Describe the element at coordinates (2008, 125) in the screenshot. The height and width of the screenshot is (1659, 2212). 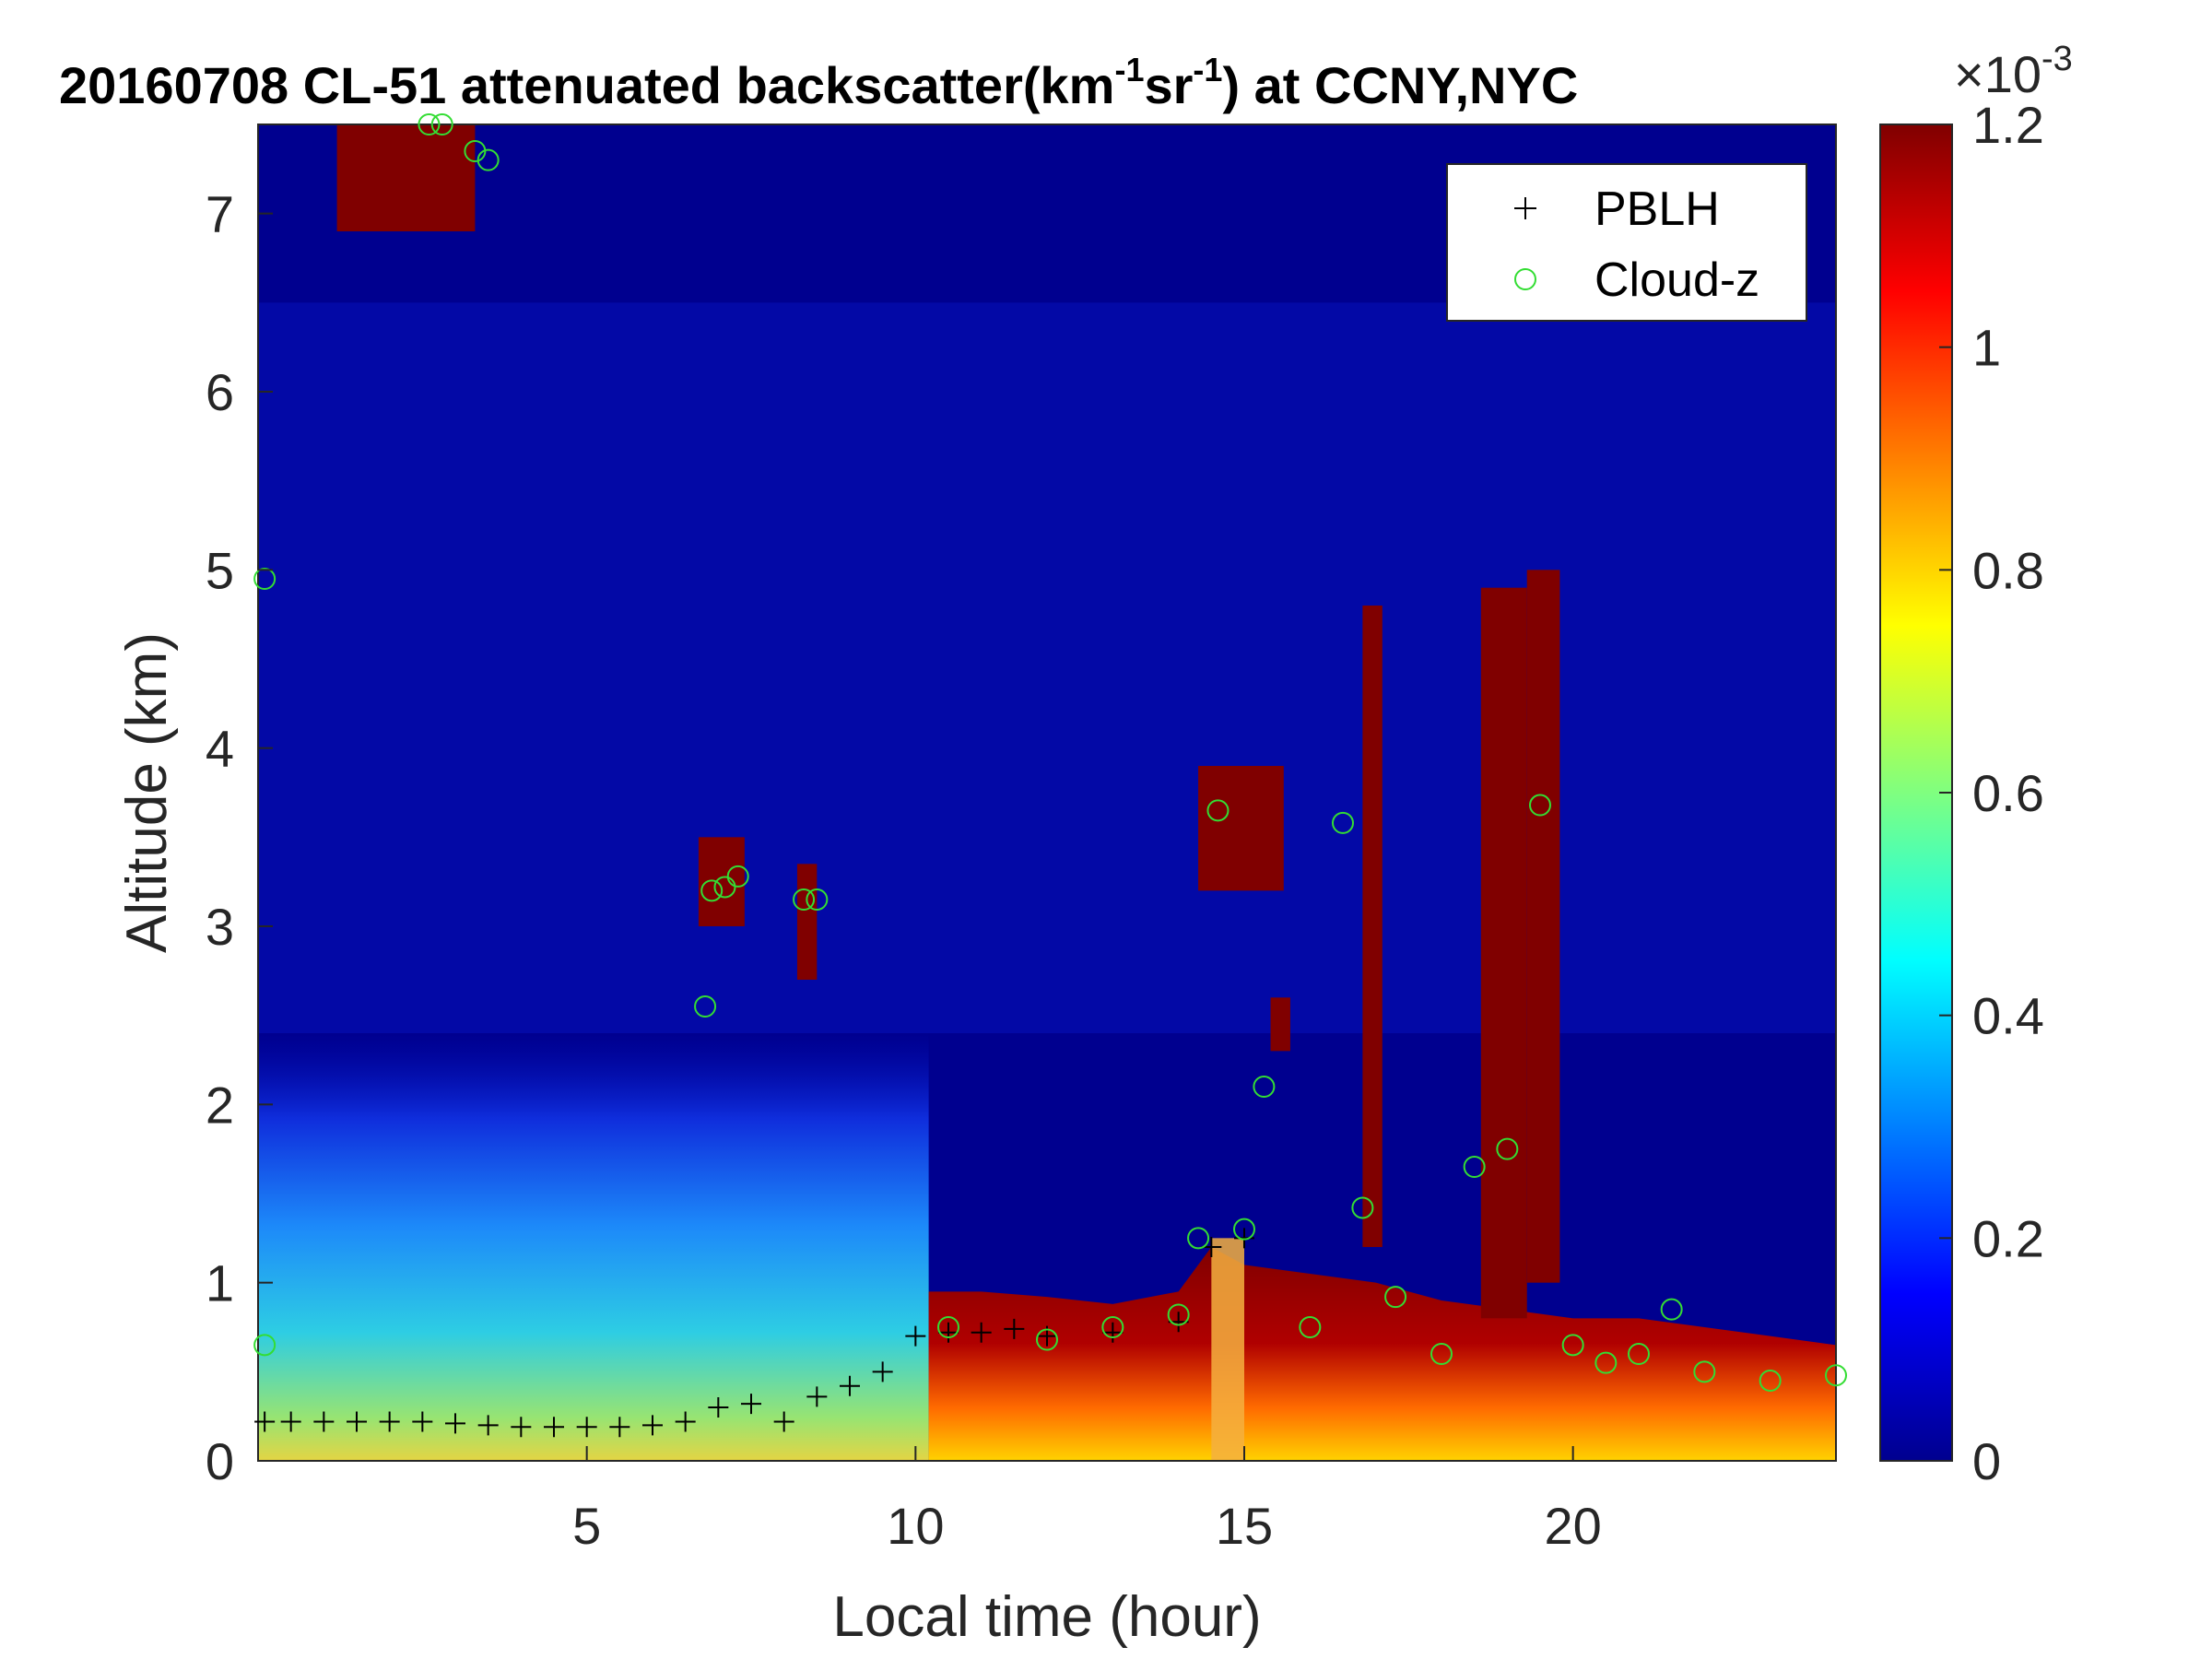
I see `colorbar-tick-label: 1.2` at that location.